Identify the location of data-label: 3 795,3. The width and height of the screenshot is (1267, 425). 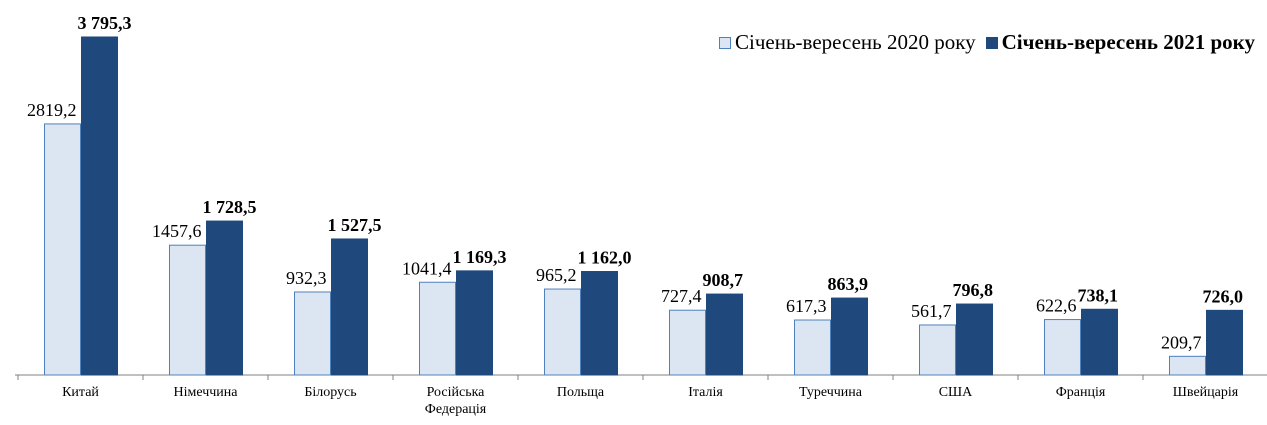
(105, 23).